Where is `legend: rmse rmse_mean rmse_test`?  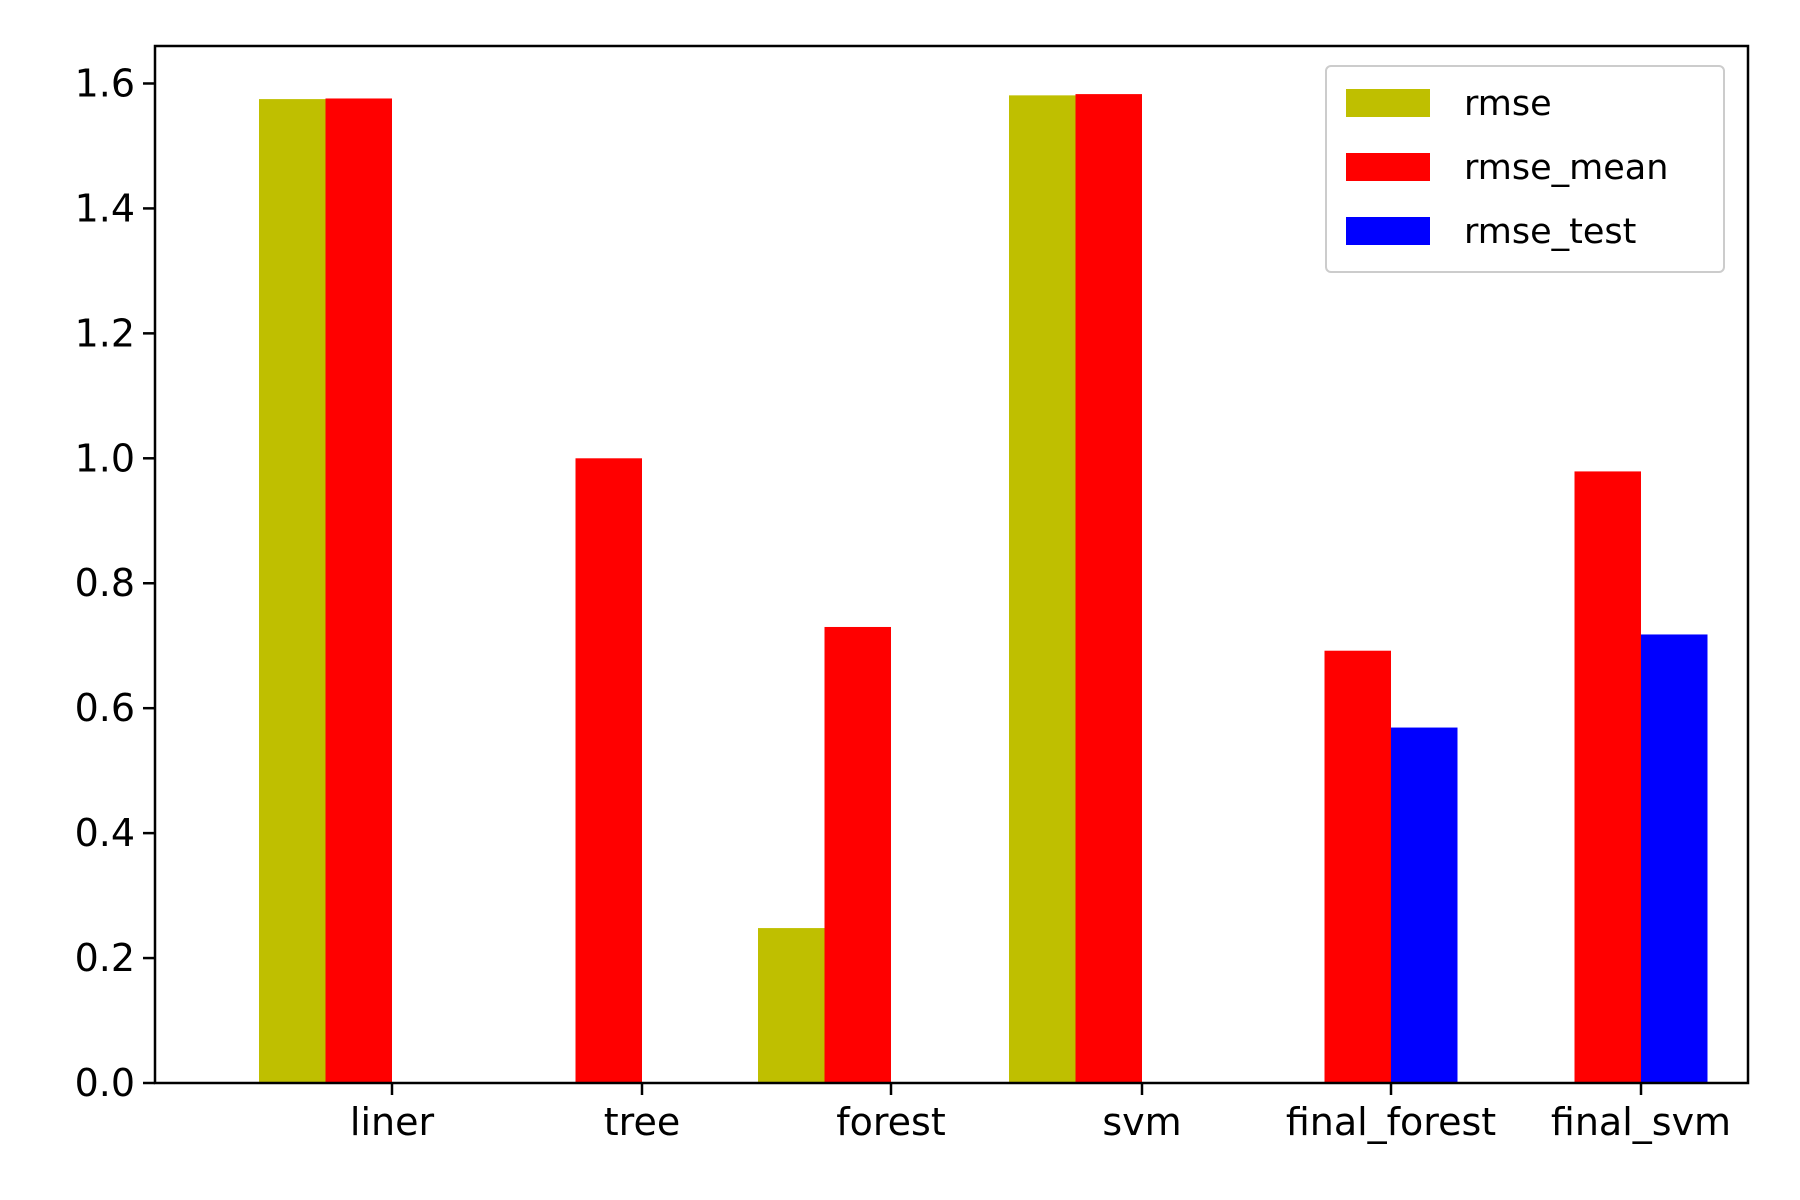 legend: rmse rmse_mean rmse_test is located at coordinates (1525, 169).